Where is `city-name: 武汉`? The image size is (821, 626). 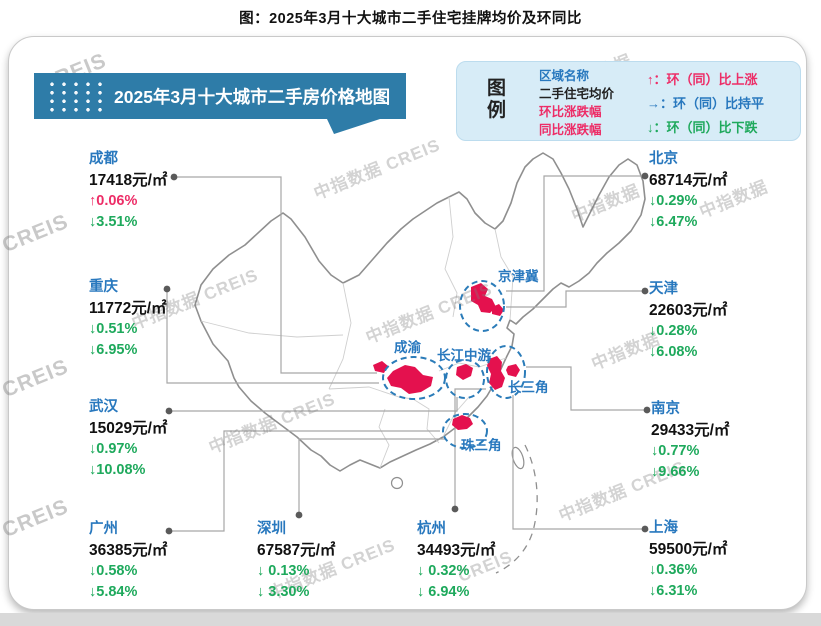
city-name: 武汉 is located at coordinates (103, 407).